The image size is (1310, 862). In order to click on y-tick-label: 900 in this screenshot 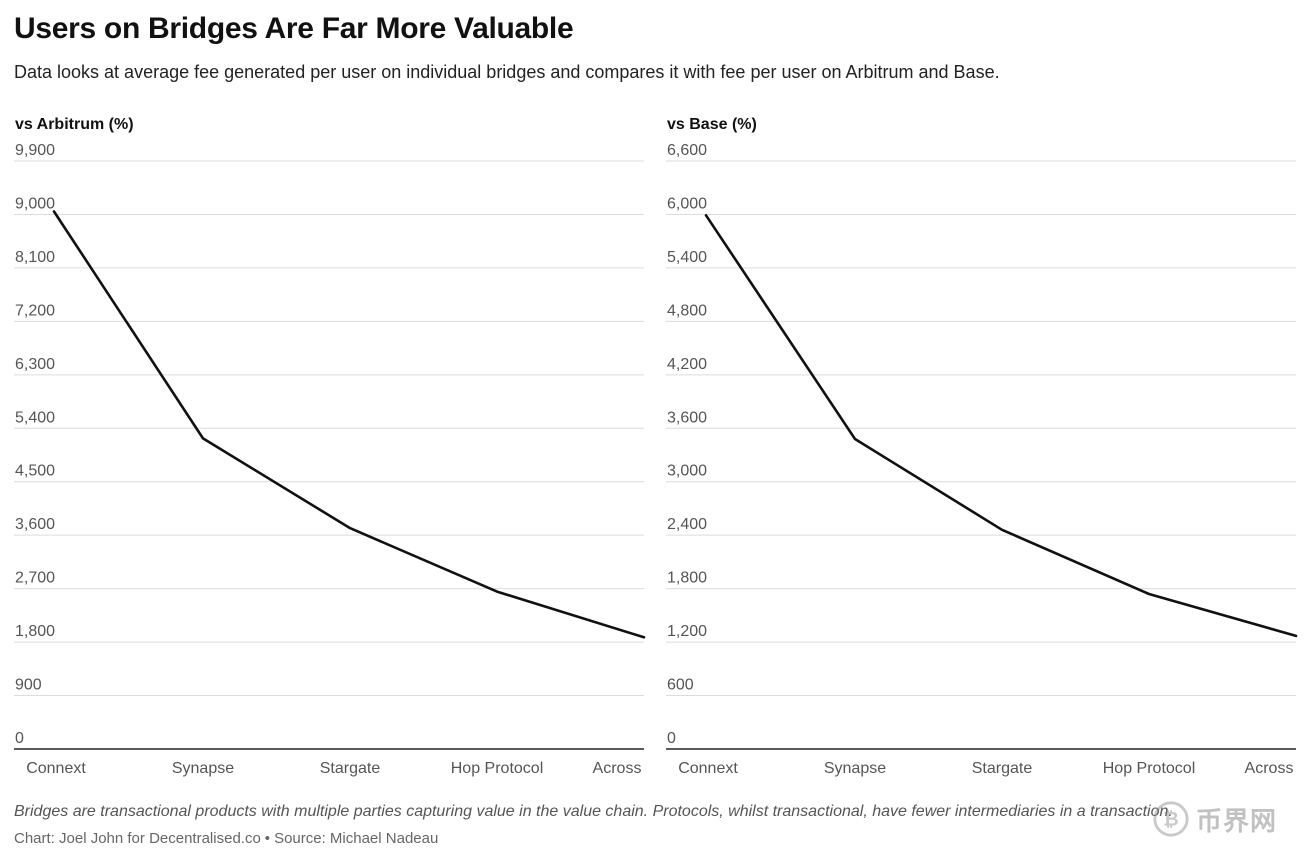, I will do `click(28, 685)`.